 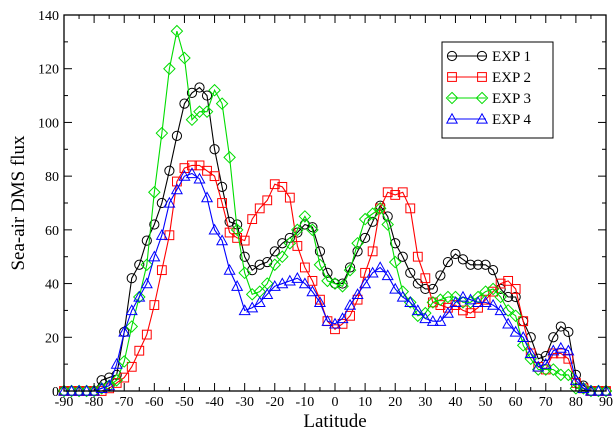 I want to click on x-tick-label: 40, so click(x=455, y=402).